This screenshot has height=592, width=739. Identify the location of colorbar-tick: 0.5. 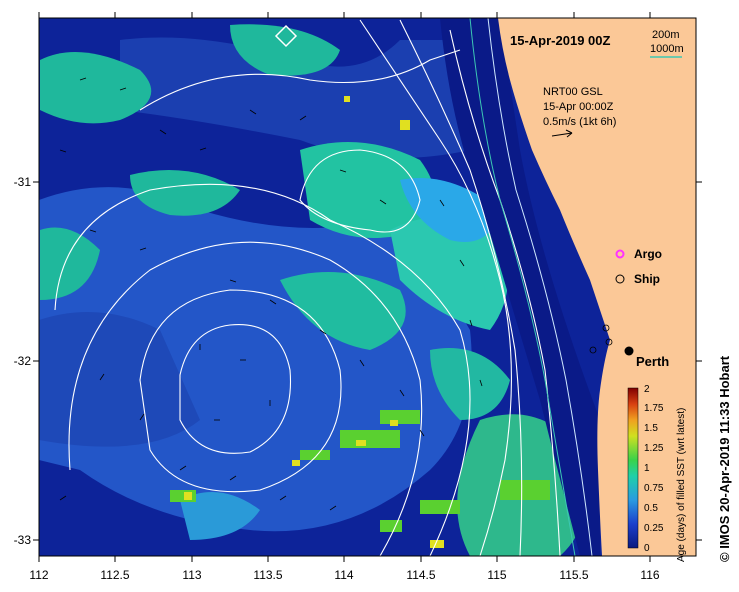
(651, 508).